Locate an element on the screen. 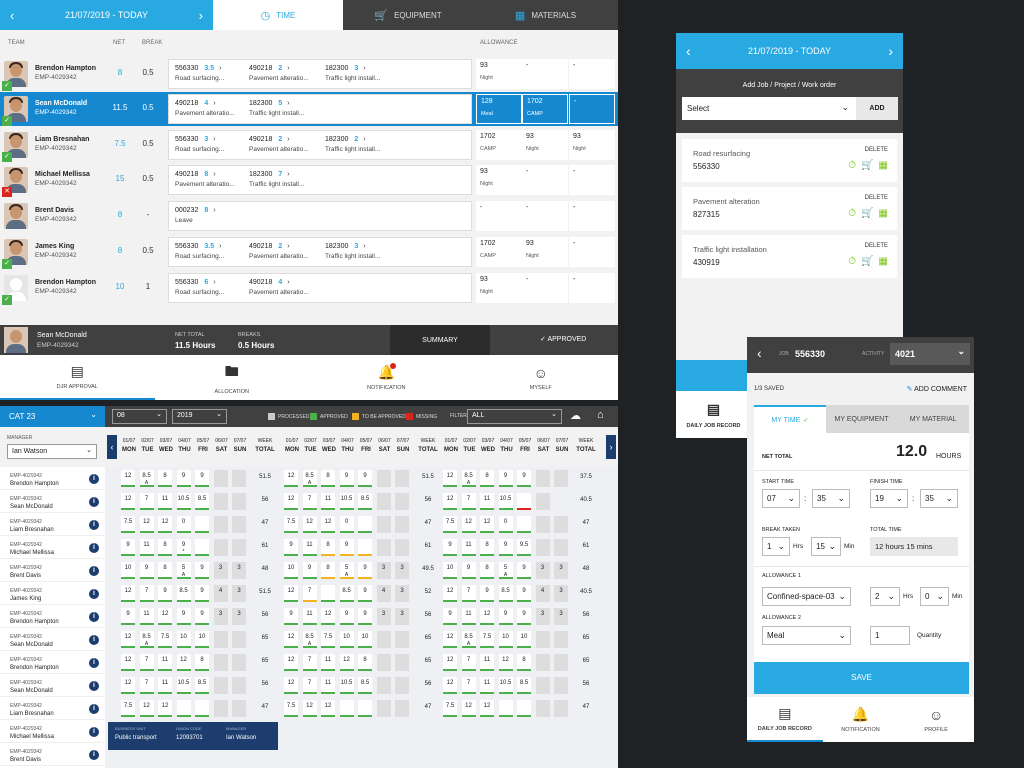  category-select: CAT 23 ⌄ is located at coordinates (52, 416).